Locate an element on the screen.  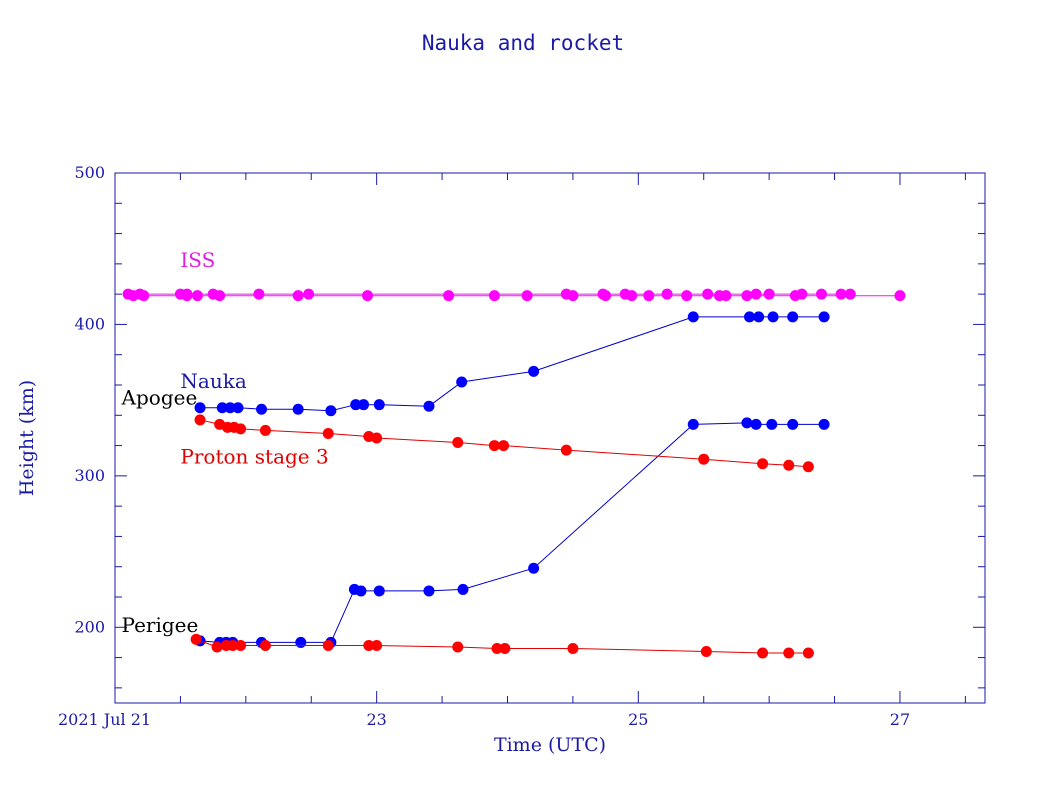
y-tick-label: 200 is located at coordinates (89, 626).